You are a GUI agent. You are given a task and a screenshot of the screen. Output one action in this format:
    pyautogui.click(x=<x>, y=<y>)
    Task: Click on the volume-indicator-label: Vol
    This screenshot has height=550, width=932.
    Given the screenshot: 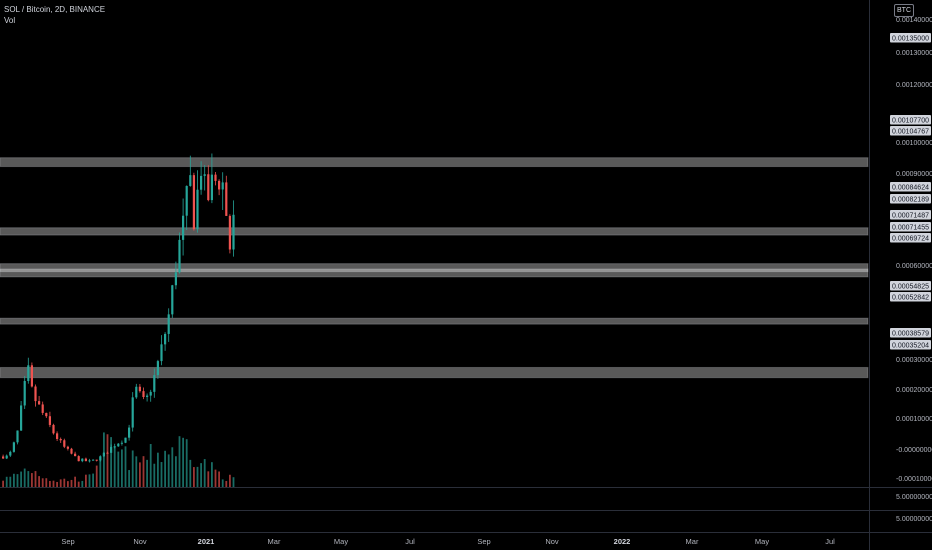 What is the action you would take?
    pyautogui.click(x=10, y=20)
    